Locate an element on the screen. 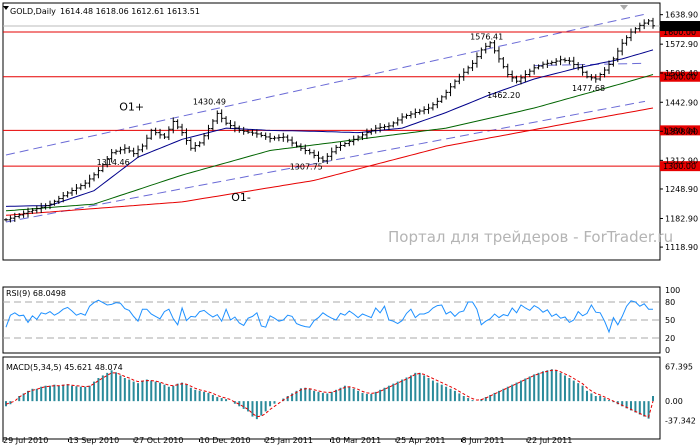  x-tick-label: 25 Apr 2011 is located at coordinates (420, 440).